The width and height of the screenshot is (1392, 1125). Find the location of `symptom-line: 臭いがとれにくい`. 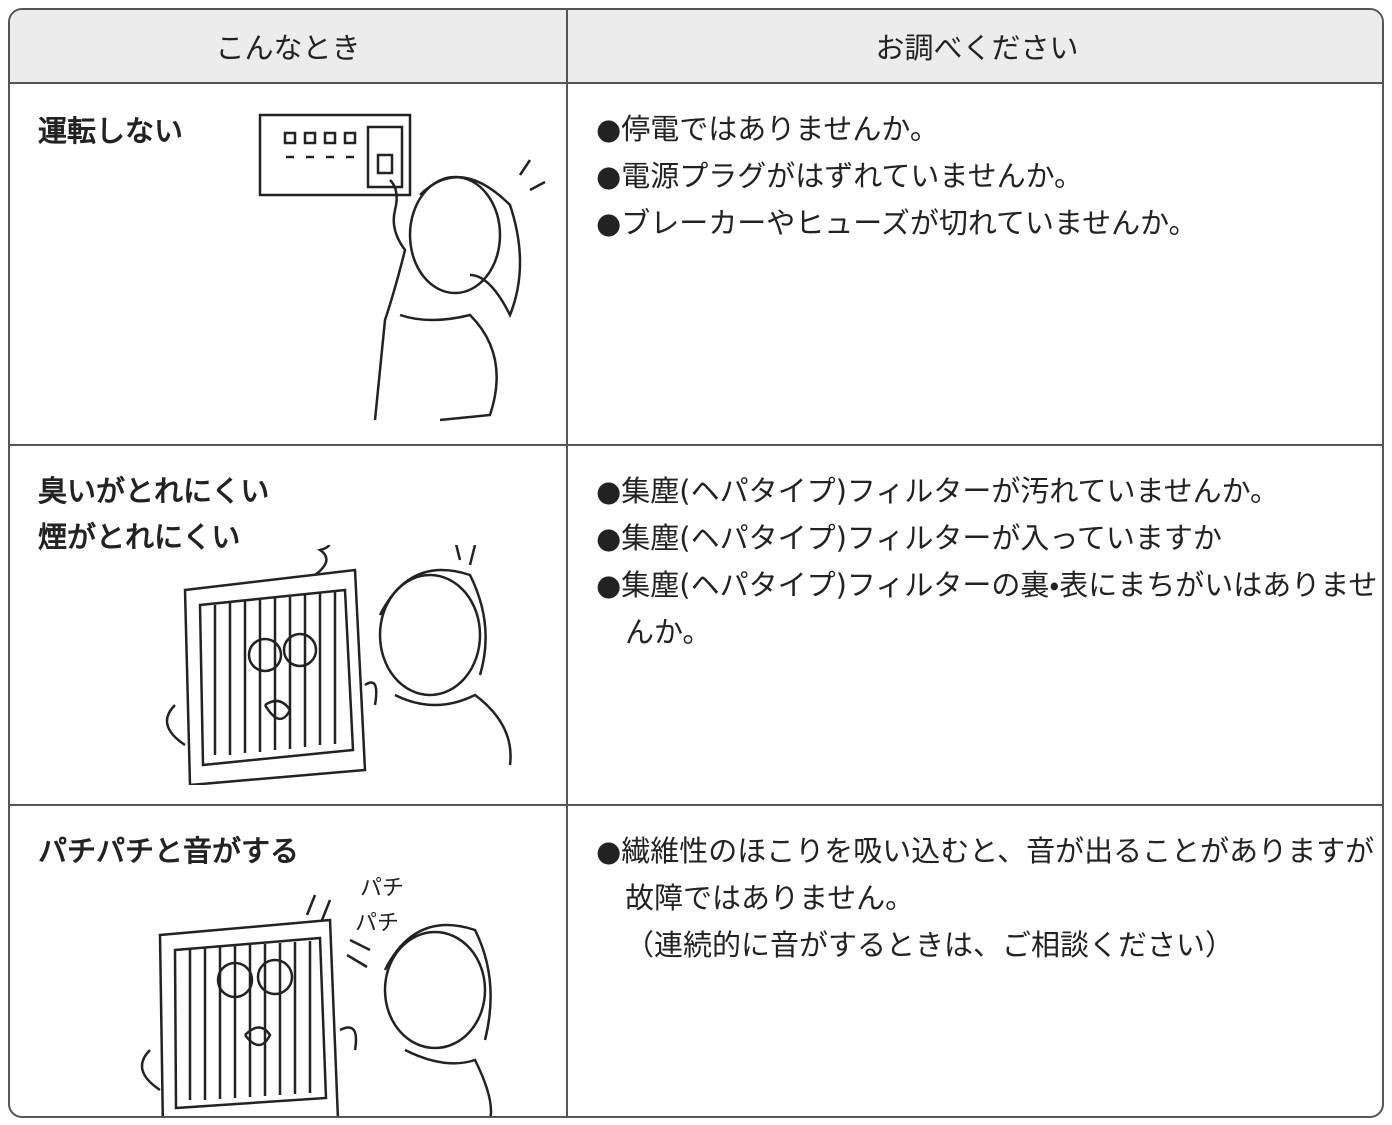

symptom-line: 臭いがとれにくい is located at coordinates (154, 491).